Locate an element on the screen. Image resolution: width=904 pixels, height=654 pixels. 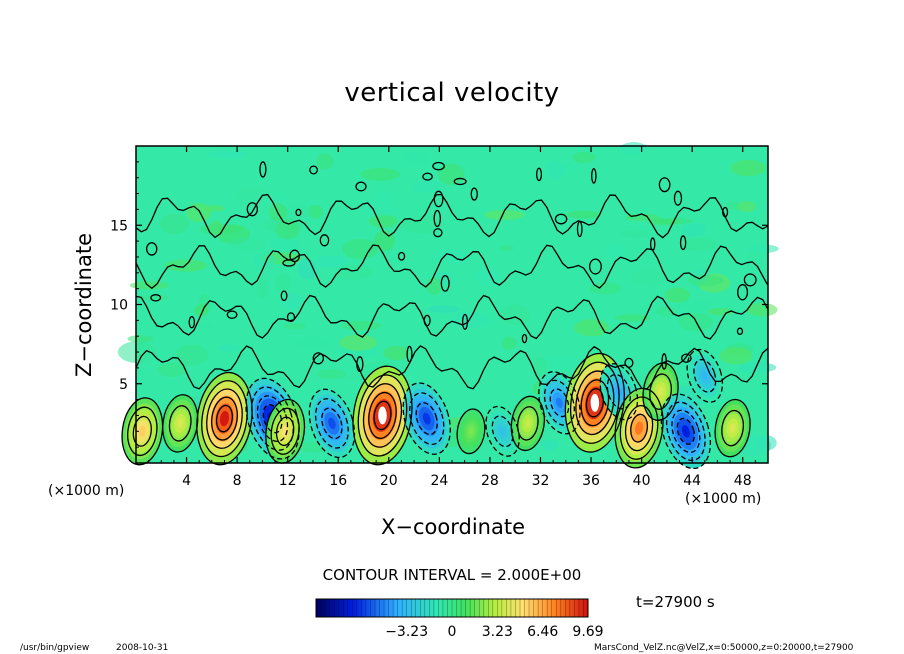
contour-interval-label: CONTOUR INTERVAL = 2.000E+00 is located at coordinates (452, 575).